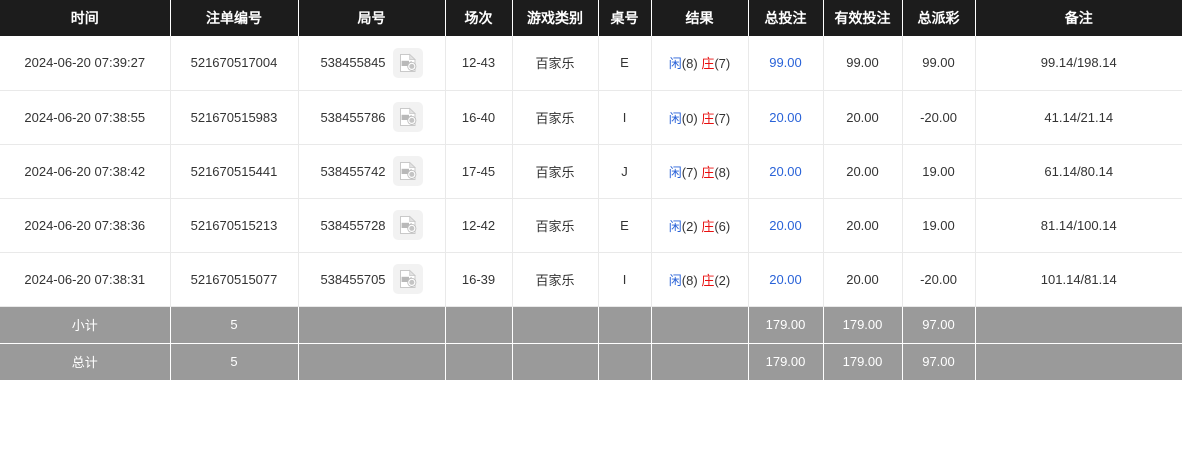  I want to click on cell-total-bet: 99.00, so click(786, 63).